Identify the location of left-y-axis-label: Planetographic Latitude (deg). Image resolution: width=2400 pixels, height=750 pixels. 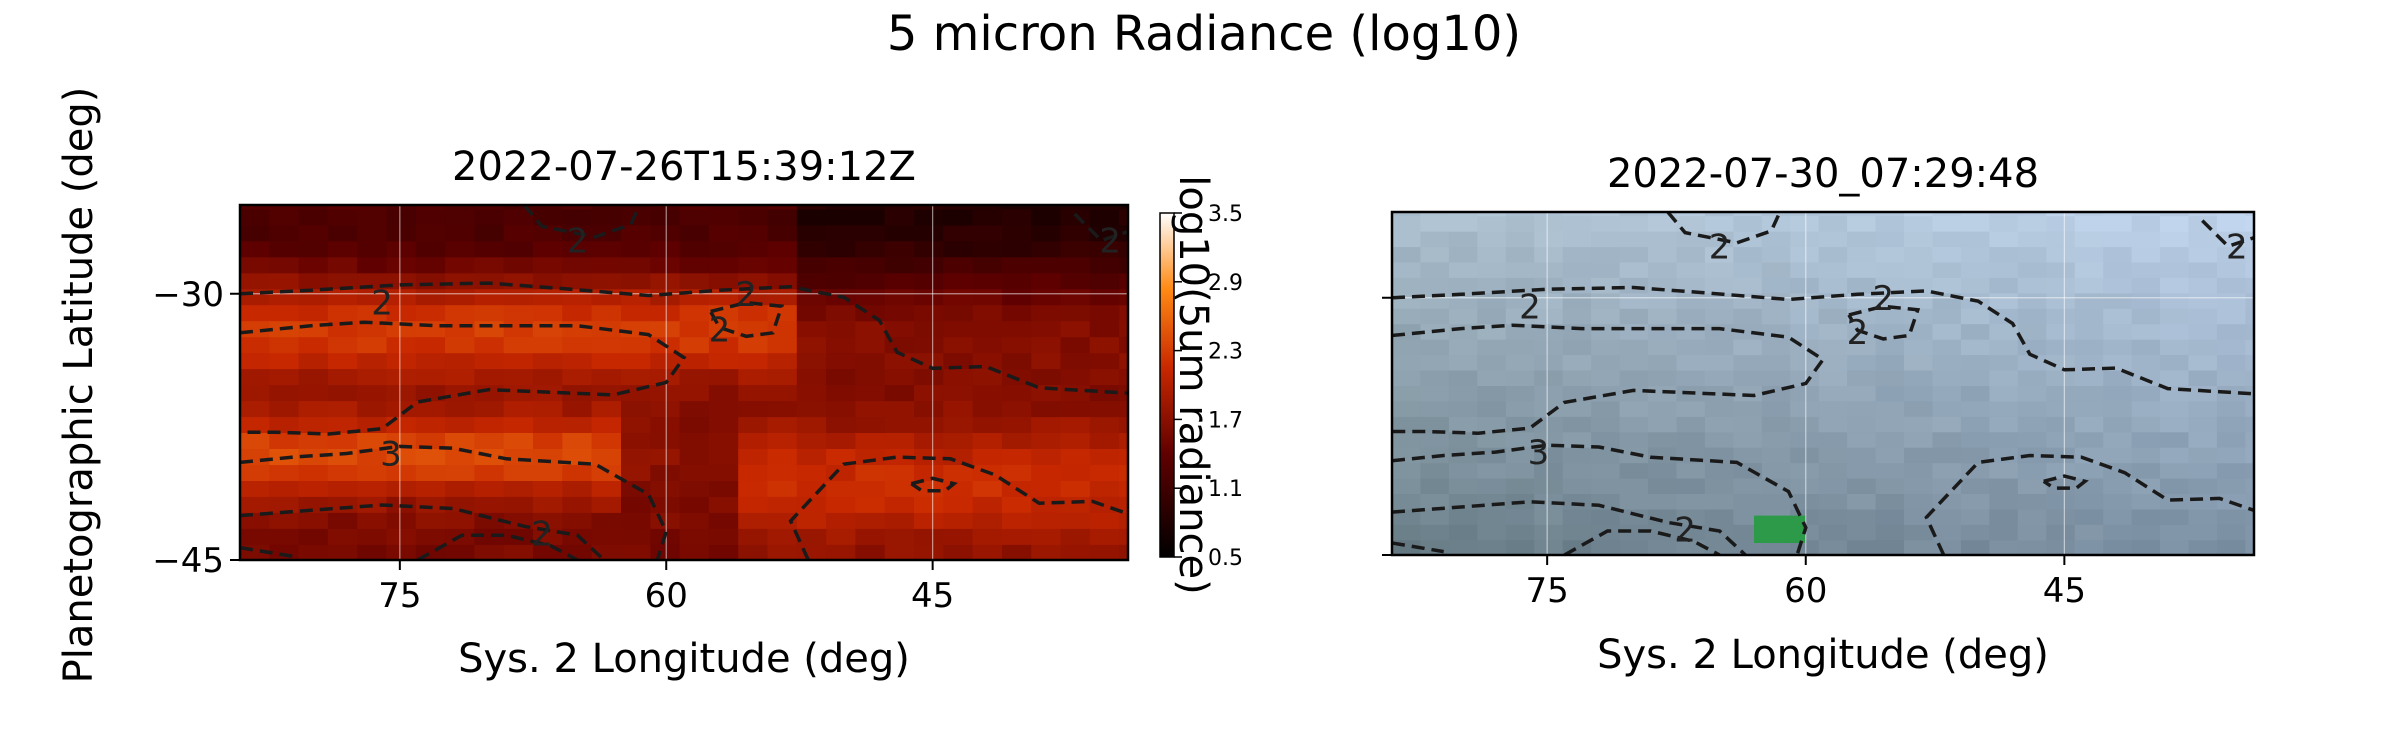
(79, 385).